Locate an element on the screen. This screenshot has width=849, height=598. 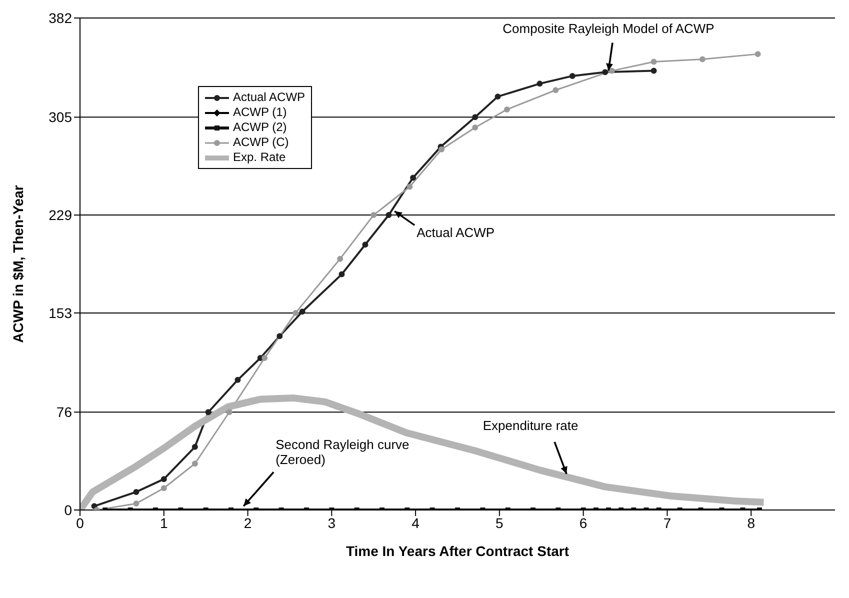
x-tick-label: 0 is located at coordinates (80, 522).